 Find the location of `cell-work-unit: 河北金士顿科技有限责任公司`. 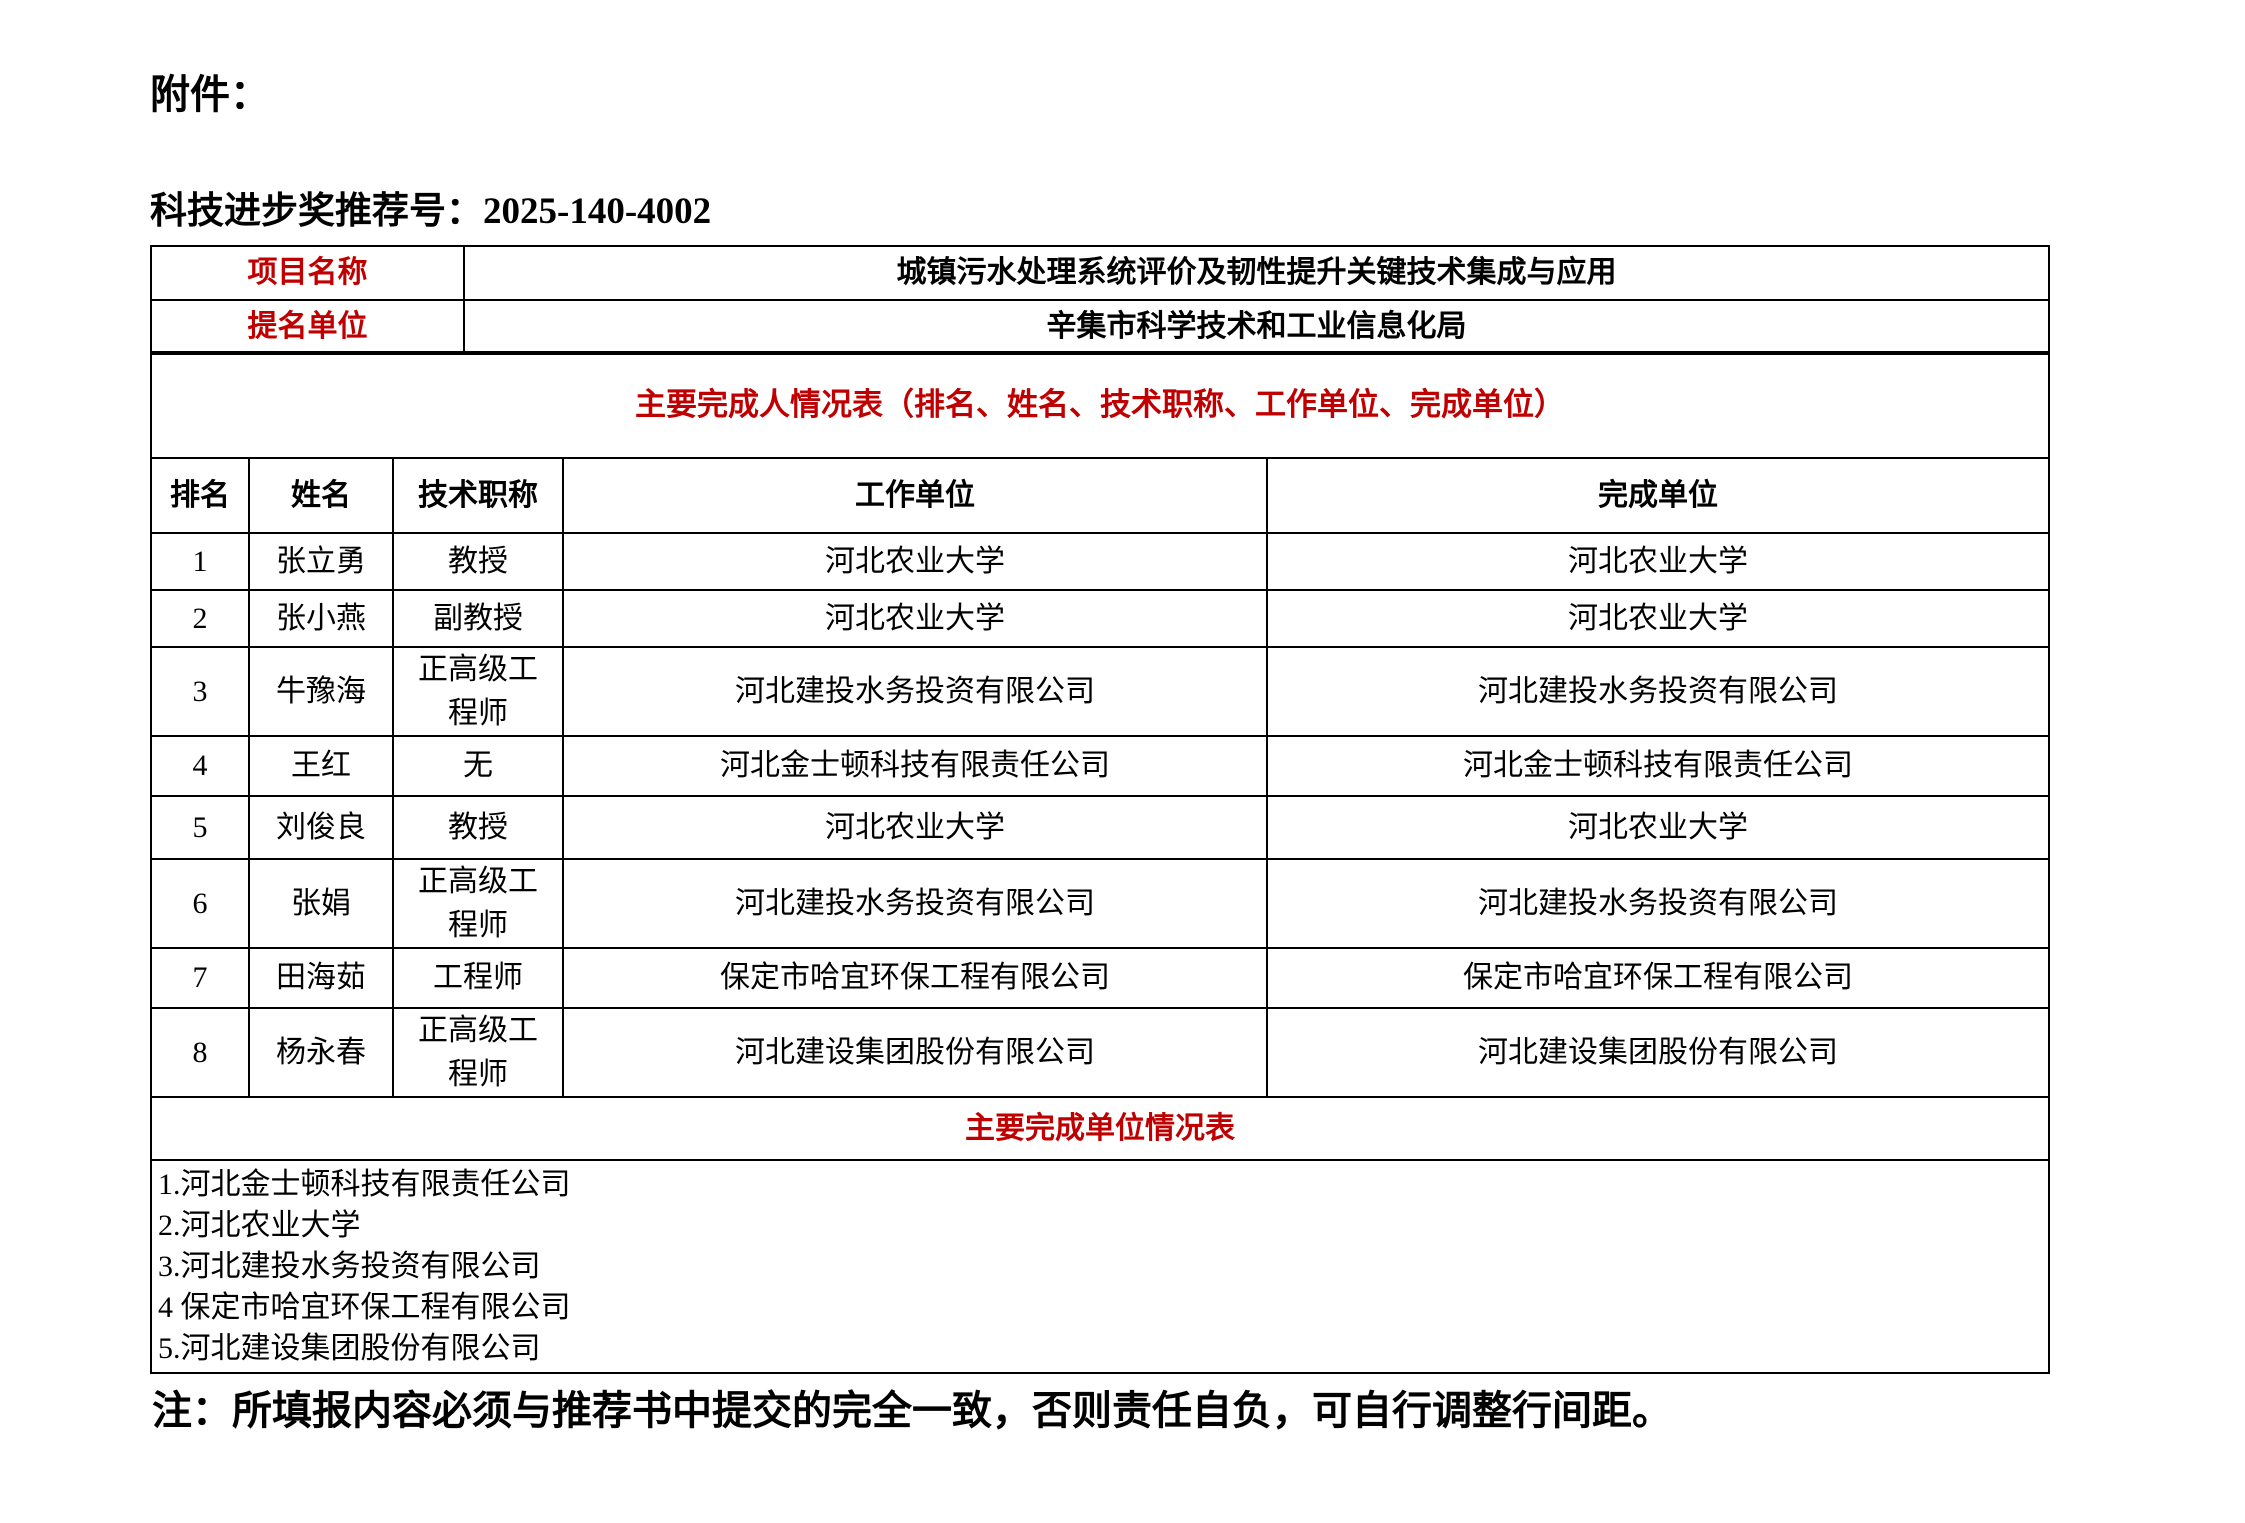

cell-work-unit: 河北金士顿科技有限责任公司 is located at coordinates (915, 766).